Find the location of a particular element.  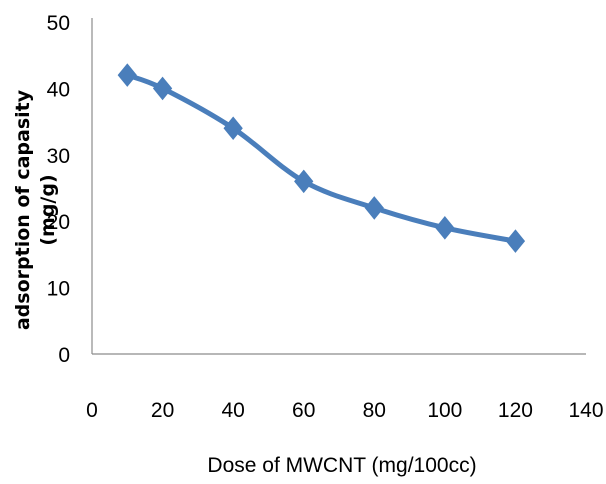

y-tick-label: 20 is located at coordinates (58, 222).